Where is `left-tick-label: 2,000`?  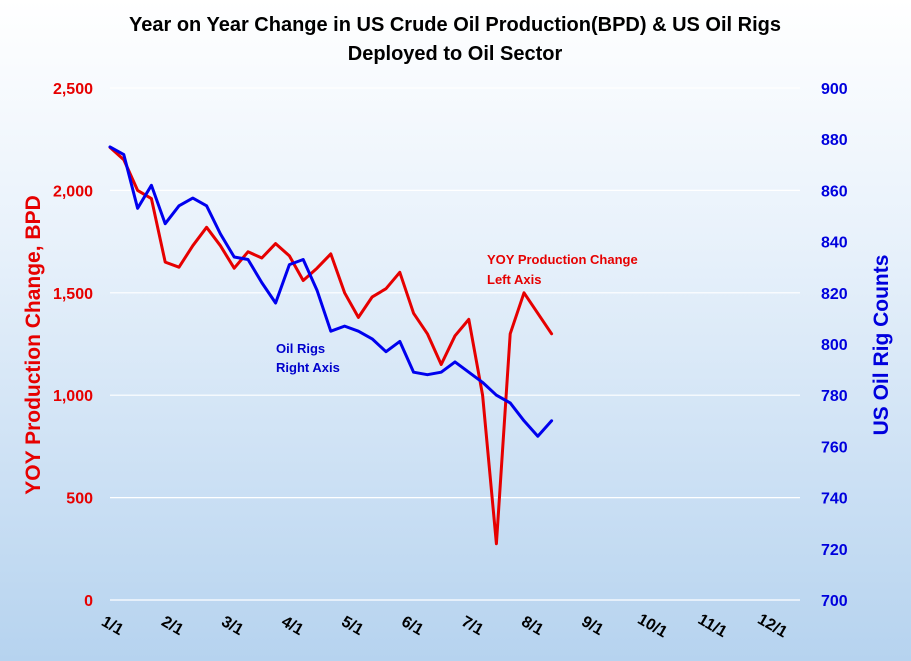
left-tick-label: 2,000 is located at coordinates (73, 191).